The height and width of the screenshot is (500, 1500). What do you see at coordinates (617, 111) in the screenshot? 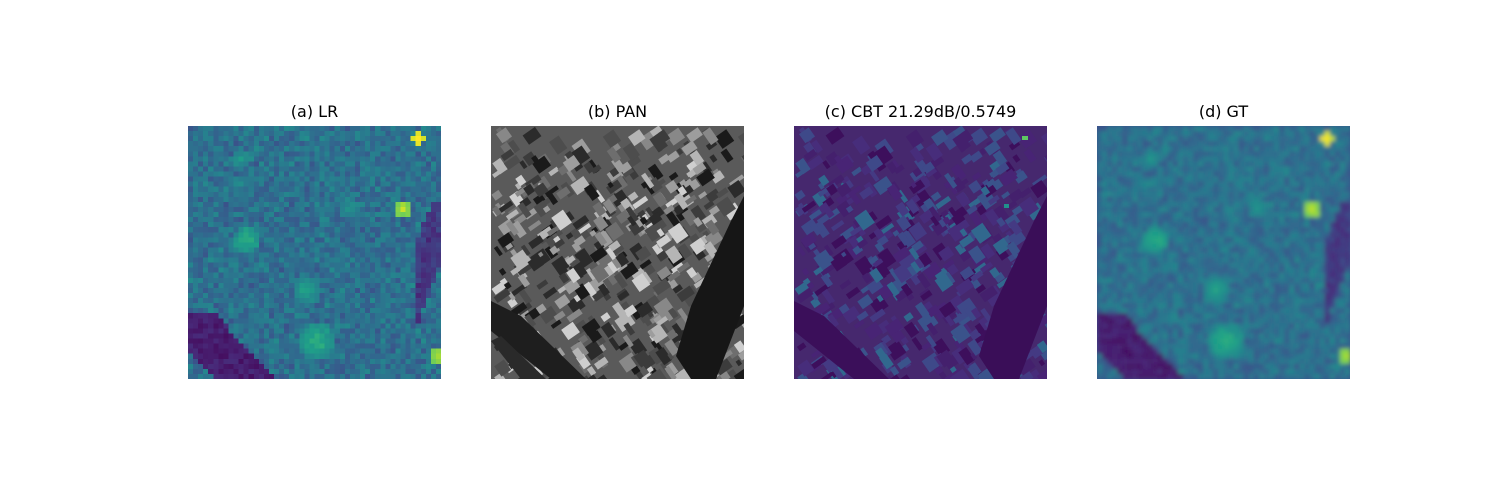
I see `panel-title-pan: (b) PAN` at bounding box center [617, 111].